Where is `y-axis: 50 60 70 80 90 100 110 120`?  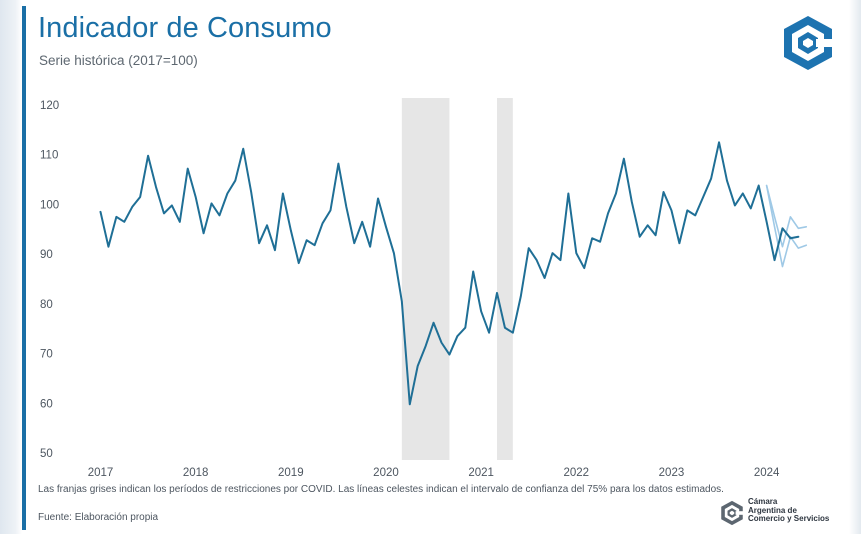 y-axis: 50 60 70 80 90 100 110 120 is located at coordinates (49, 280).